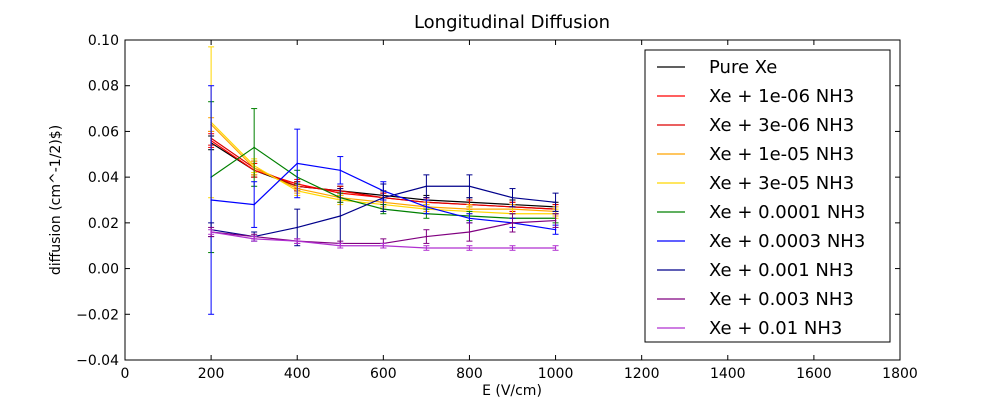 The height and width of the screenshot is (400, 1000). I want to click on y-tick-label: 0.10, so click(103, 41).